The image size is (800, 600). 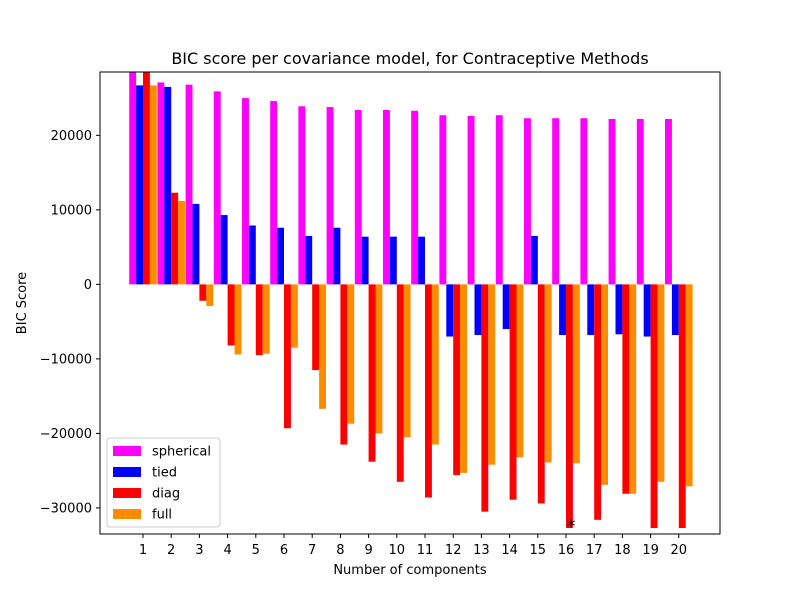 I want to click on legend-box, so click(x=163, y=482).